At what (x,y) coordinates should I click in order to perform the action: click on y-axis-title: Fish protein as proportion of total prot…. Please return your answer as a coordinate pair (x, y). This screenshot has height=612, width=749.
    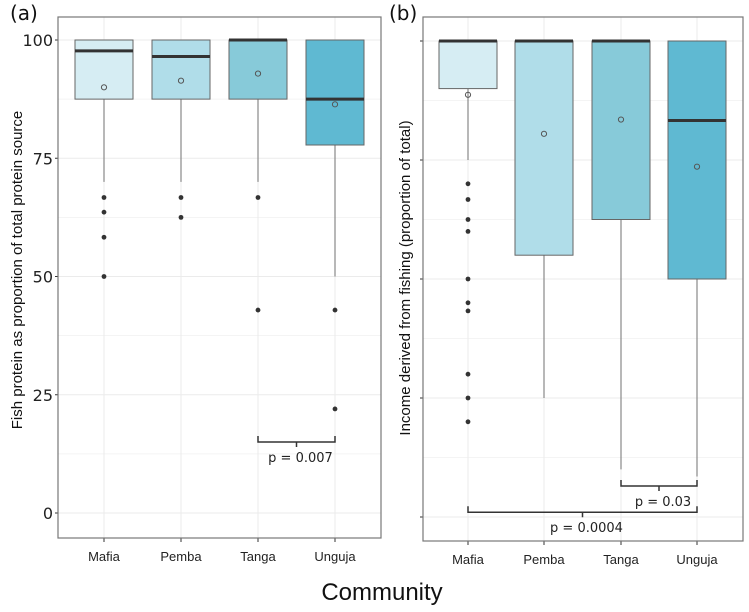
    Looking at the image, I should click on (17, 270).